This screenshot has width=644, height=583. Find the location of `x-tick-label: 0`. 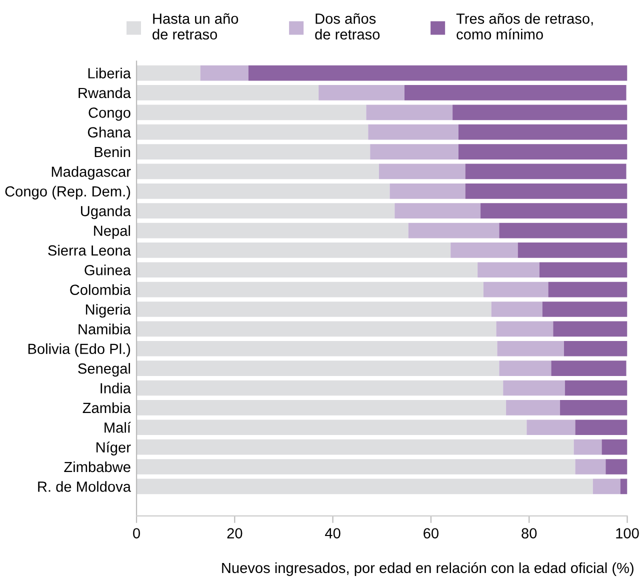

x-tick-label: 0 is located at coordinates (136, 533).